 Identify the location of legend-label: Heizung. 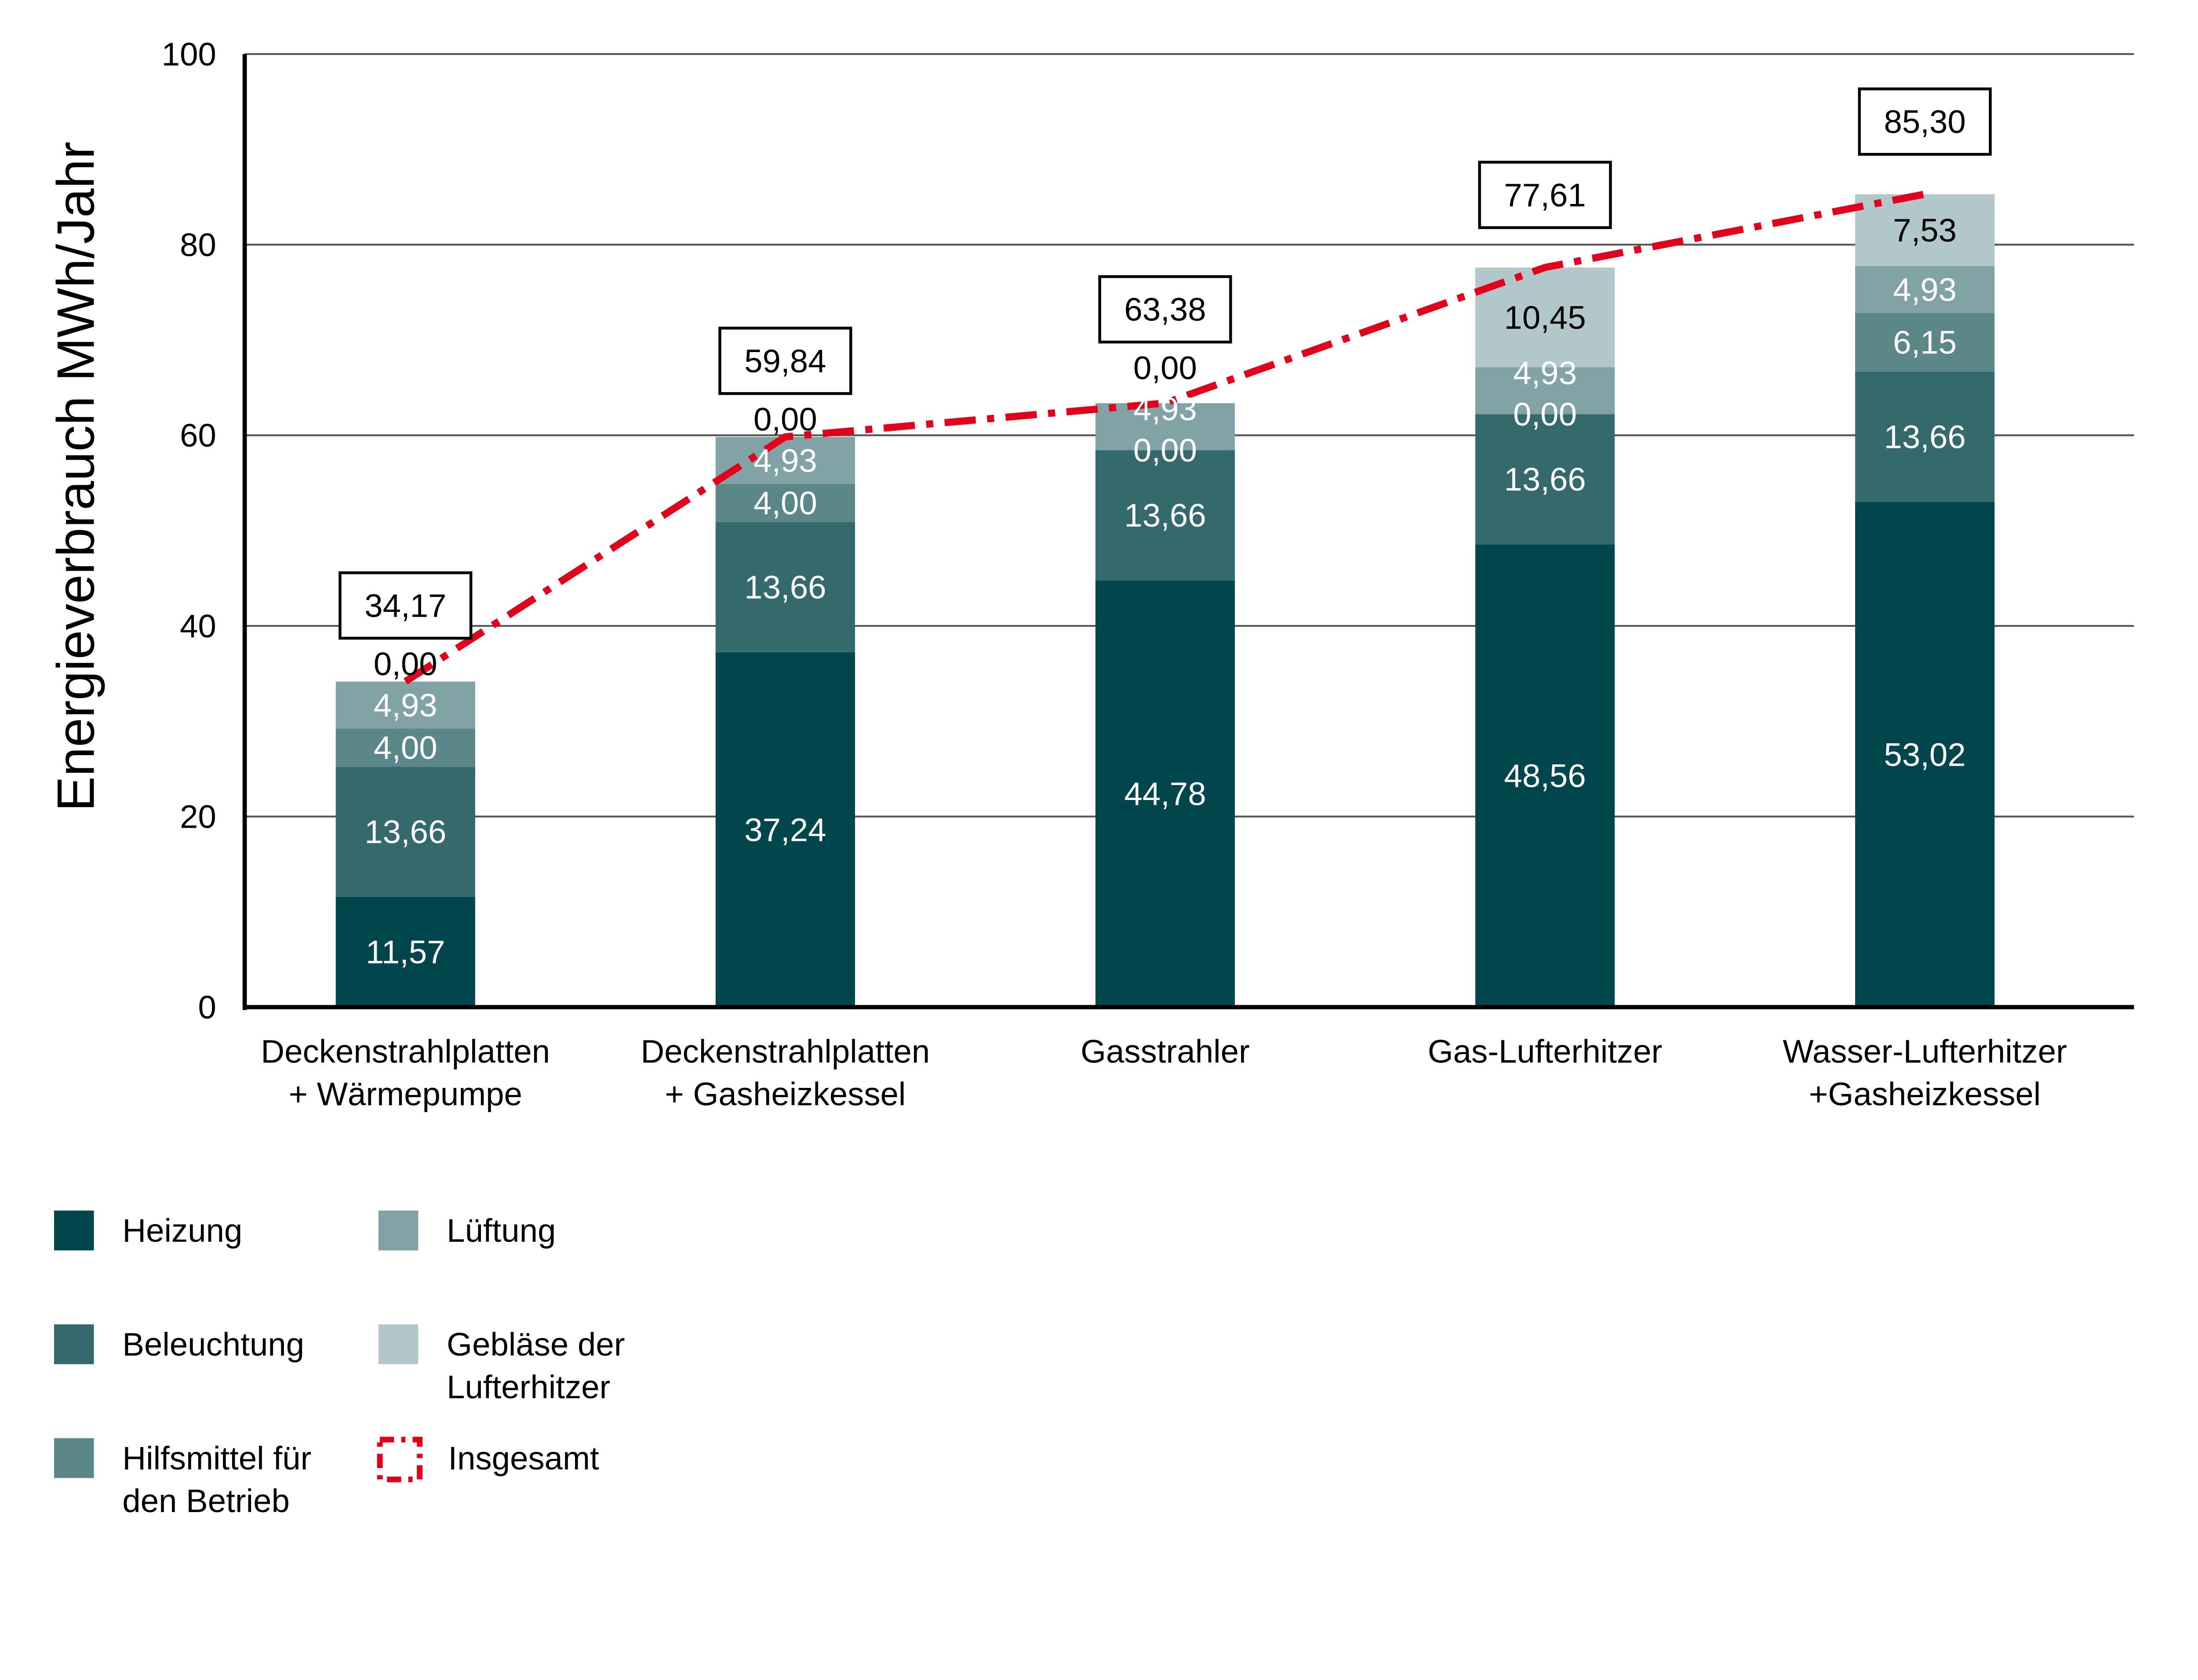
(182, 1230).